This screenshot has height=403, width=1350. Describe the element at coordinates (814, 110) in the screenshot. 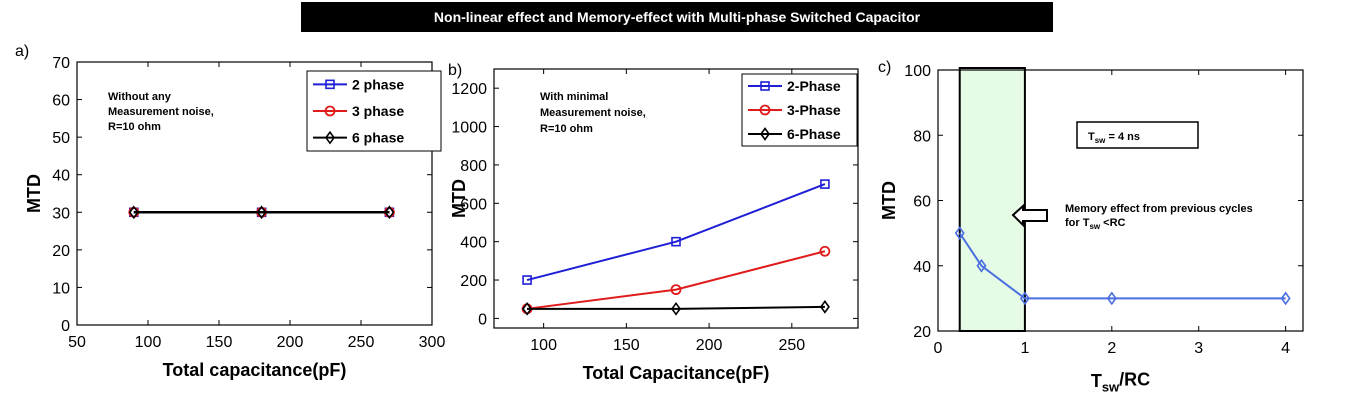

I see `p2-legend-label-1: 3-Phase` at that location.